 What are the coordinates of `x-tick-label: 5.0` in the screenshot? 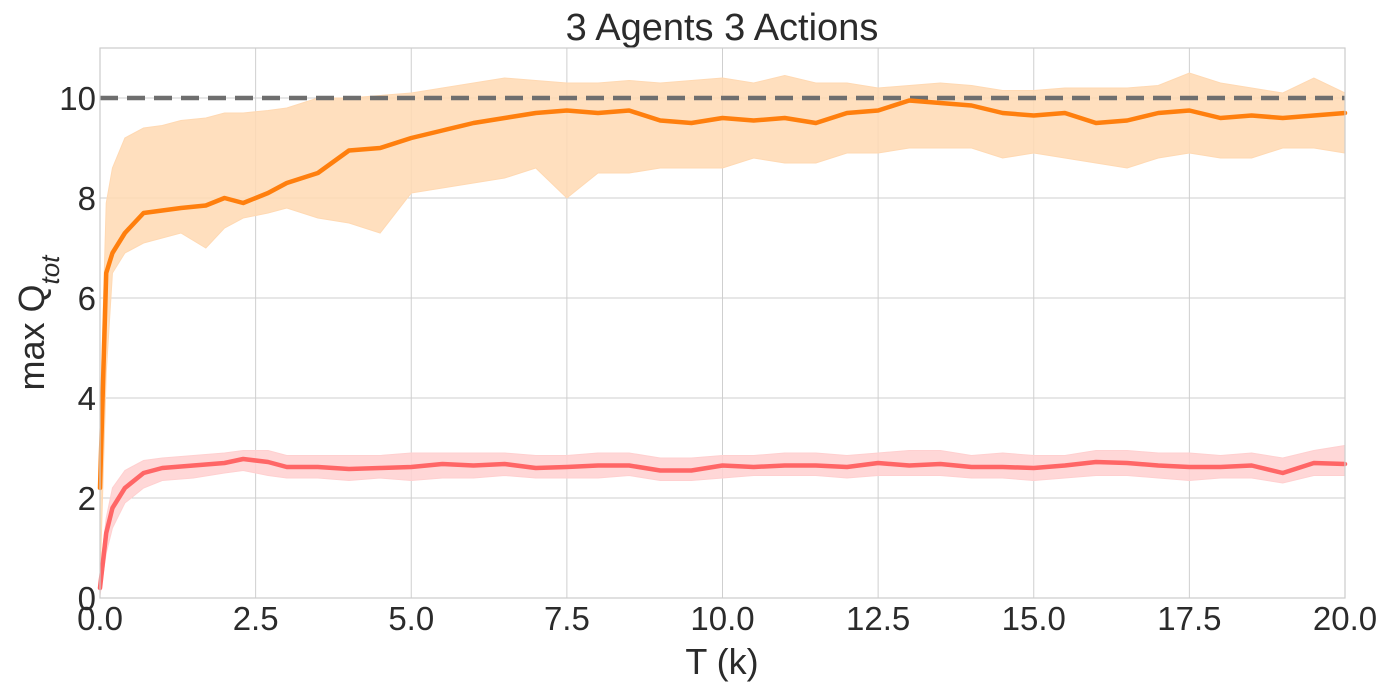 It's located at (411, 618).